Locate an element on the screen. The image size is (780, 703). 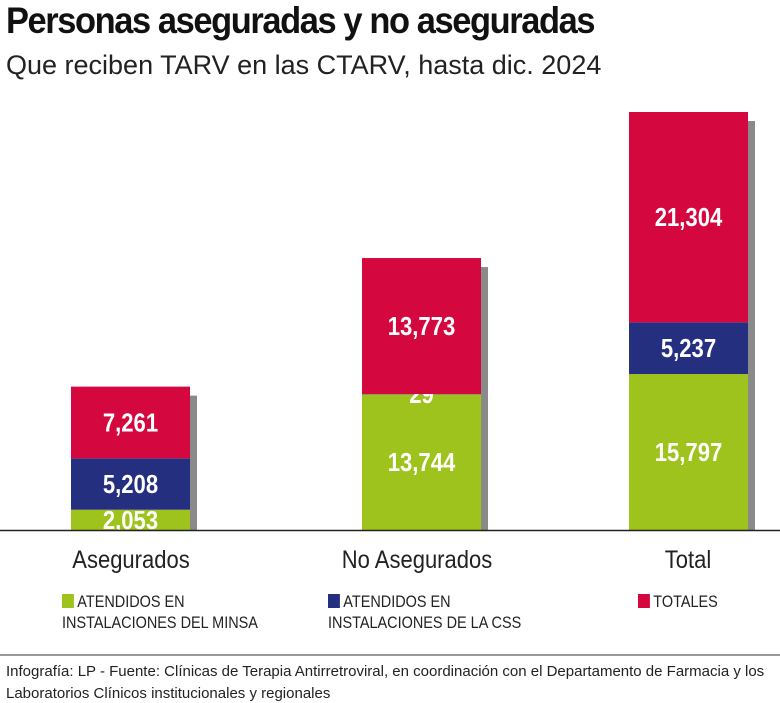
data-label: 15,797 is located at coordinates (689, 452).